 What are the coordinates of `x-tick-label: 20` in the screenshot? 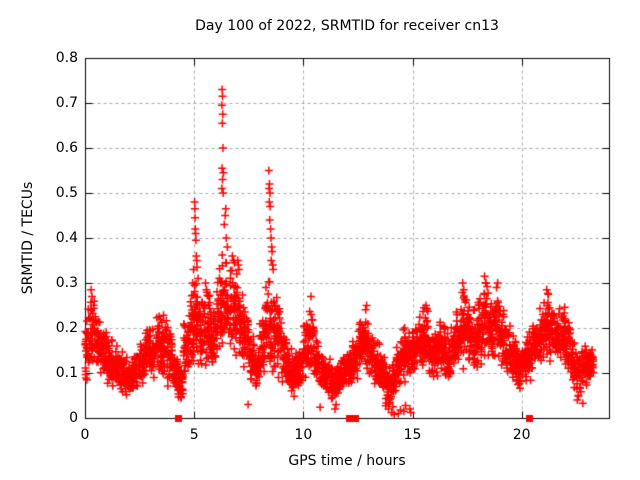 It's located at (521, 435).